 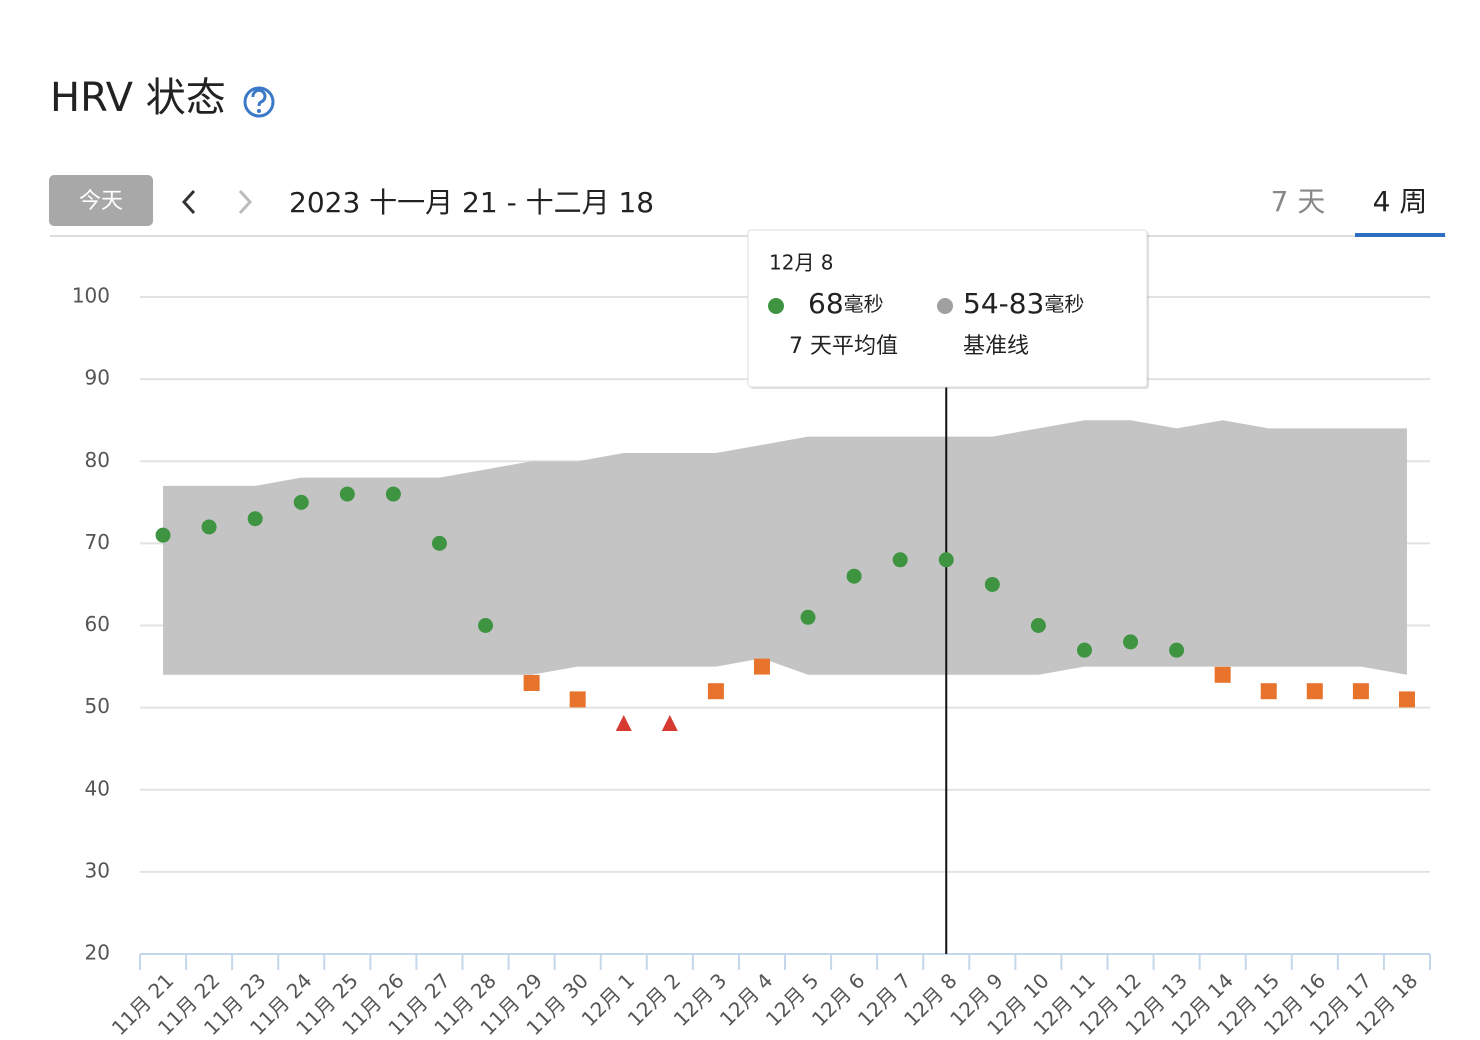 I want to click on y-tick-label: 50, so click(x=97, y=706).